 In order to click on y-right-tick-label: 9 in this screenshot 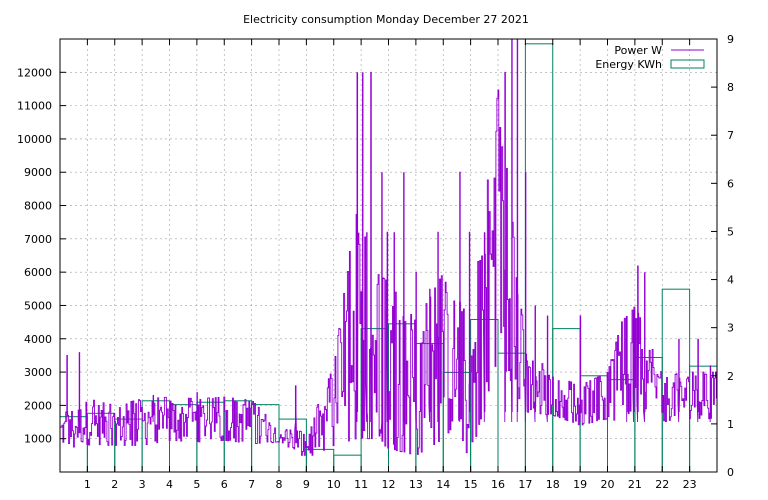, I will do `click(730, 39)`.